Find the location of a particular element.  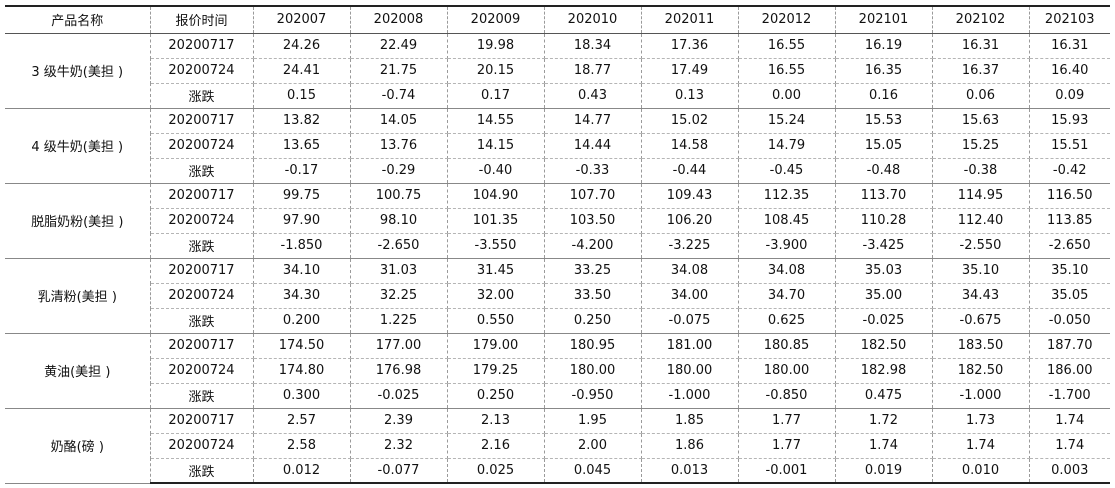

value-cell: -0.48 is located at coordinates (883, 171).